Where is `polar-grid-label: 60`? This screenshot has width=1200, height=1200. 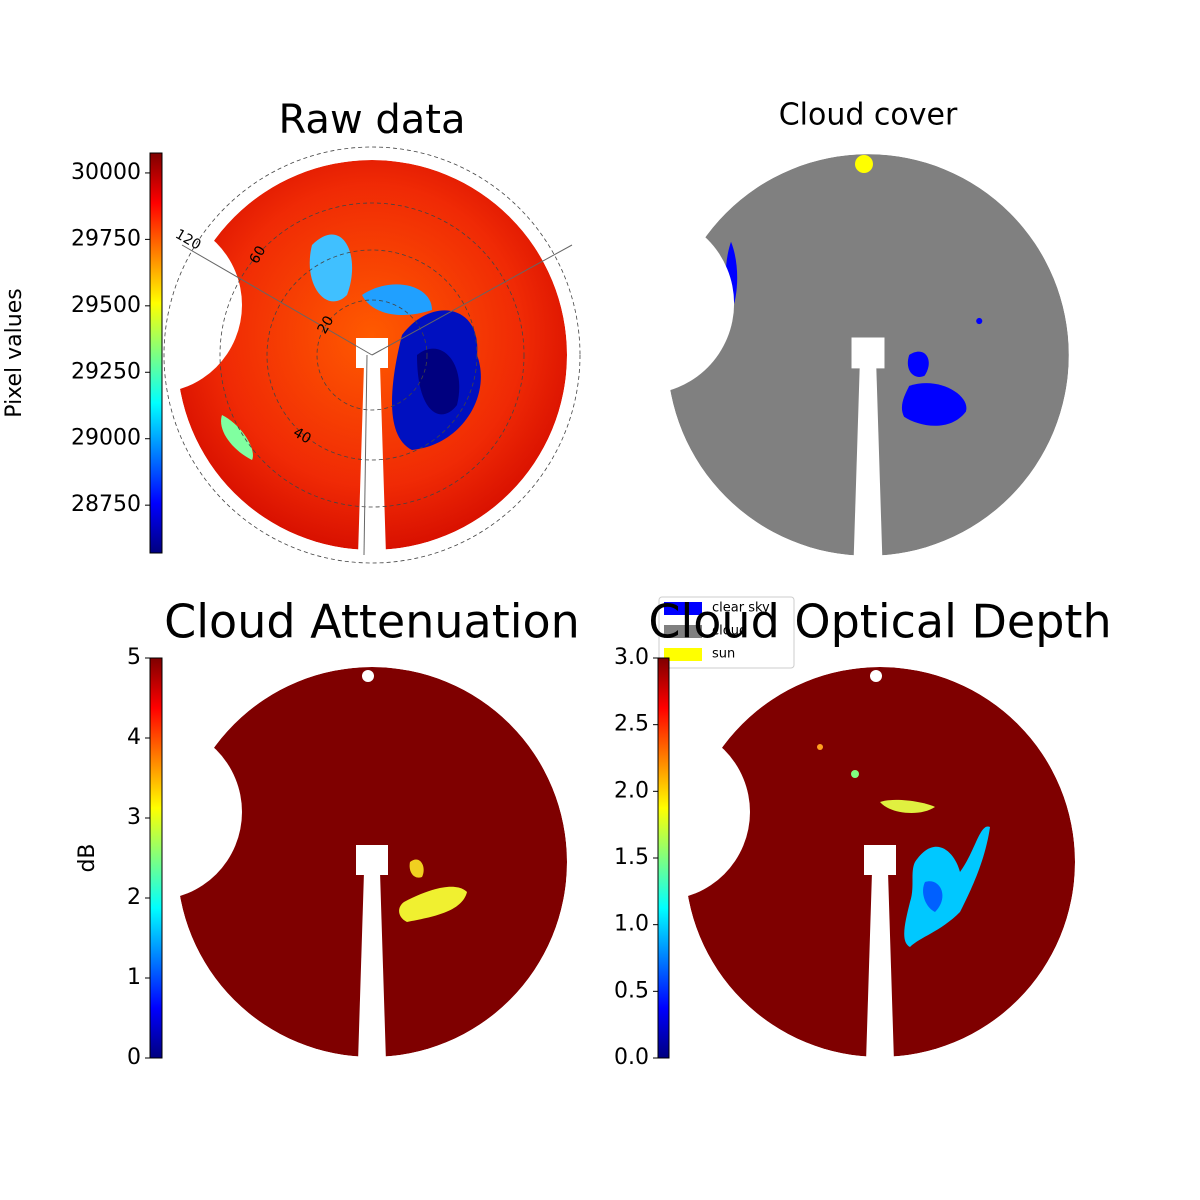 polar-grid-label: 60 is located at coordinates (258, 254).